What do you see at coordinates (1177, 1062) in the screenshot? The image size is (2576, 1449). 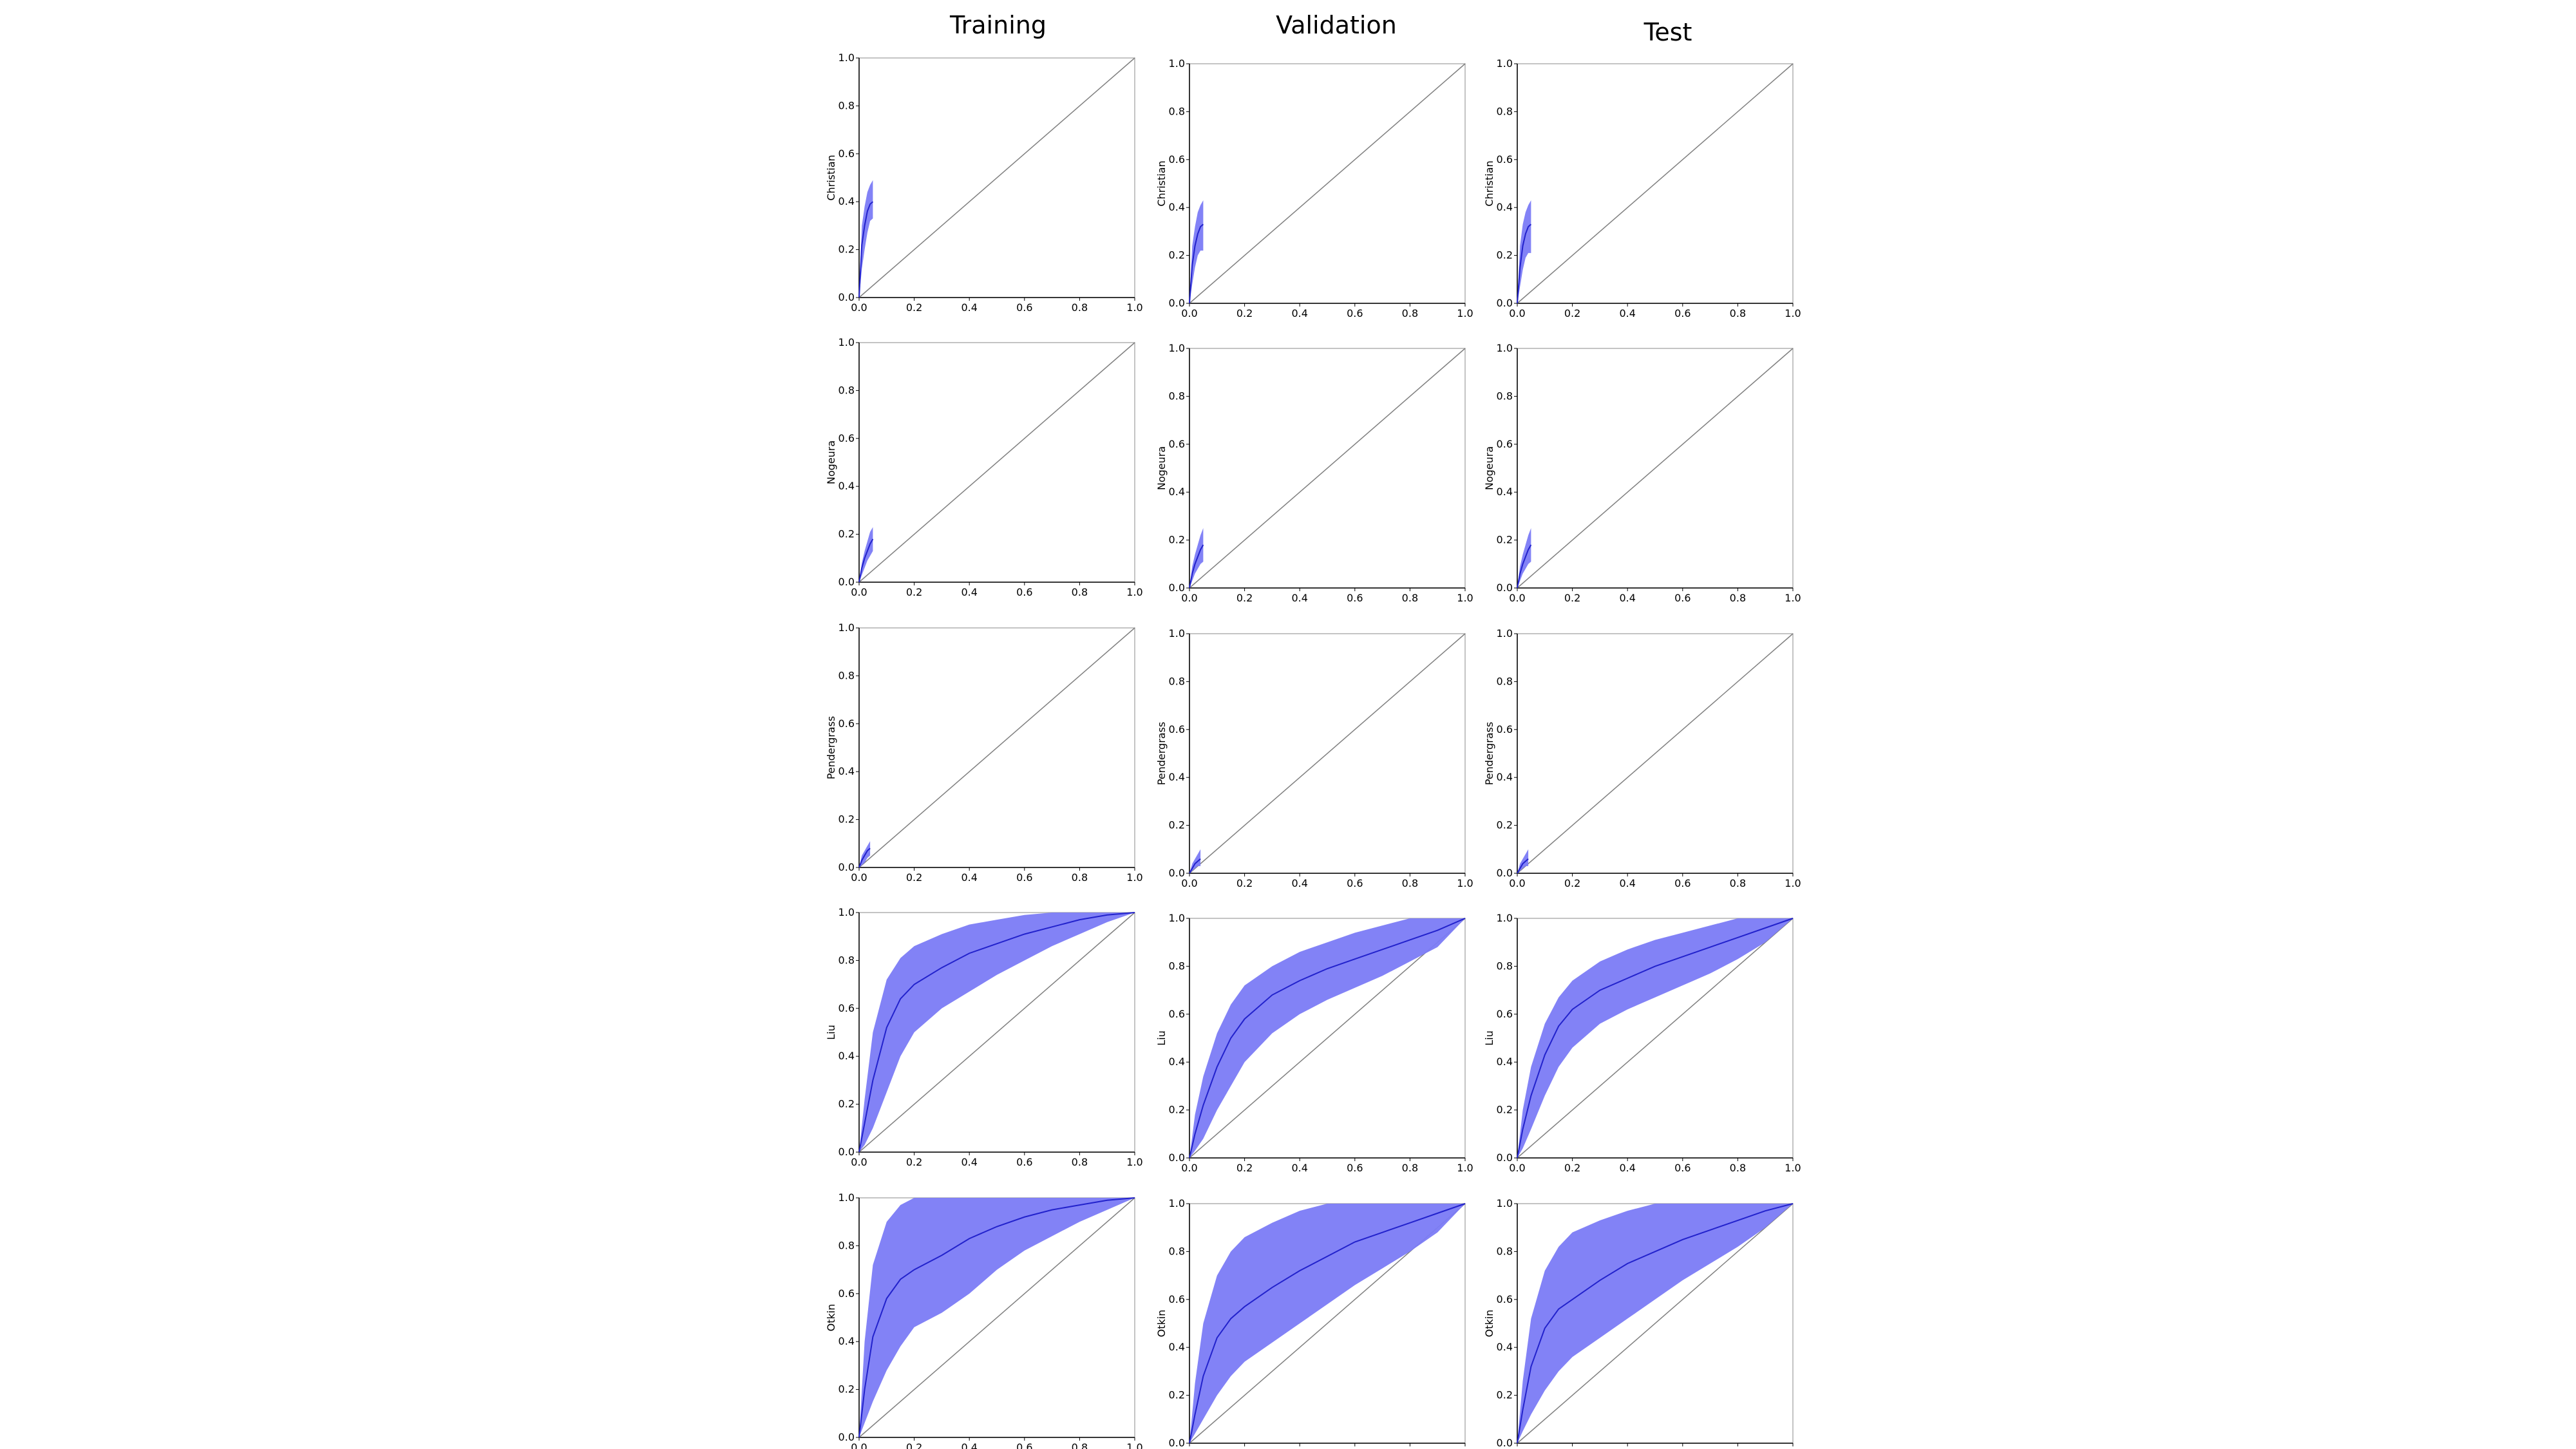 I see `y-tick-label-liu-validation: 0.4` at bounding box center [1177, 1062].